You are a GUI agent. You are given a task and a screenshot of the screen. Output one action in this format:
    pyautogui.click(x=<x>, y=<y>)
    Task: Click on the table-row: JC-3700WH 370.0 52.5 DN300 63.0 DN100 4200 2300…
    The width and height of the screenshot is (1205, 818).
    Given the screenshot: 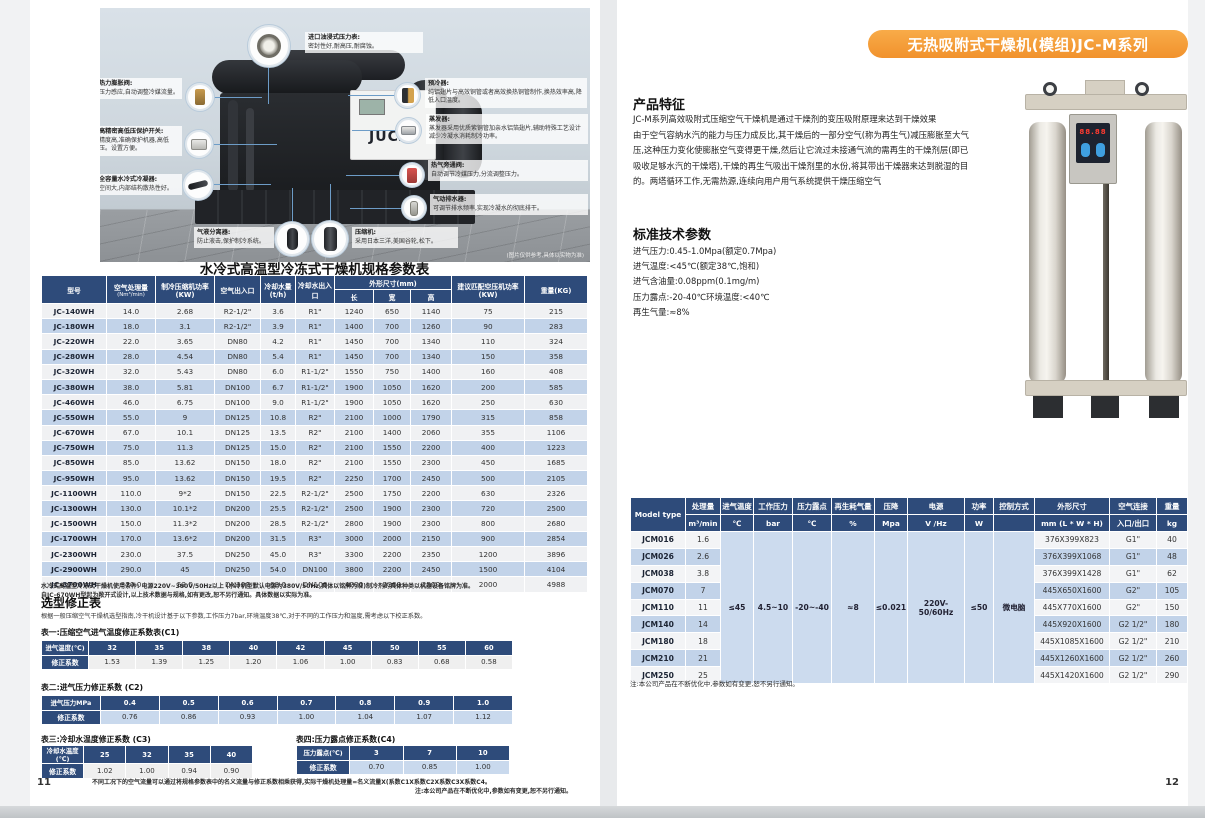 What is the action you would take?
    pyautogui.click(x=315, y=584)
    